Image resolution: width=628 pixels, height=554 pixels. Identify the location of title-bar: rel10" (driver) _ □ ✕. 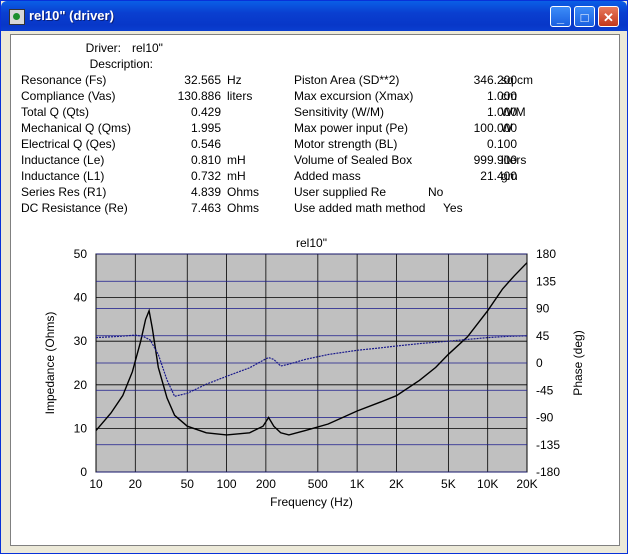
(314, 16).